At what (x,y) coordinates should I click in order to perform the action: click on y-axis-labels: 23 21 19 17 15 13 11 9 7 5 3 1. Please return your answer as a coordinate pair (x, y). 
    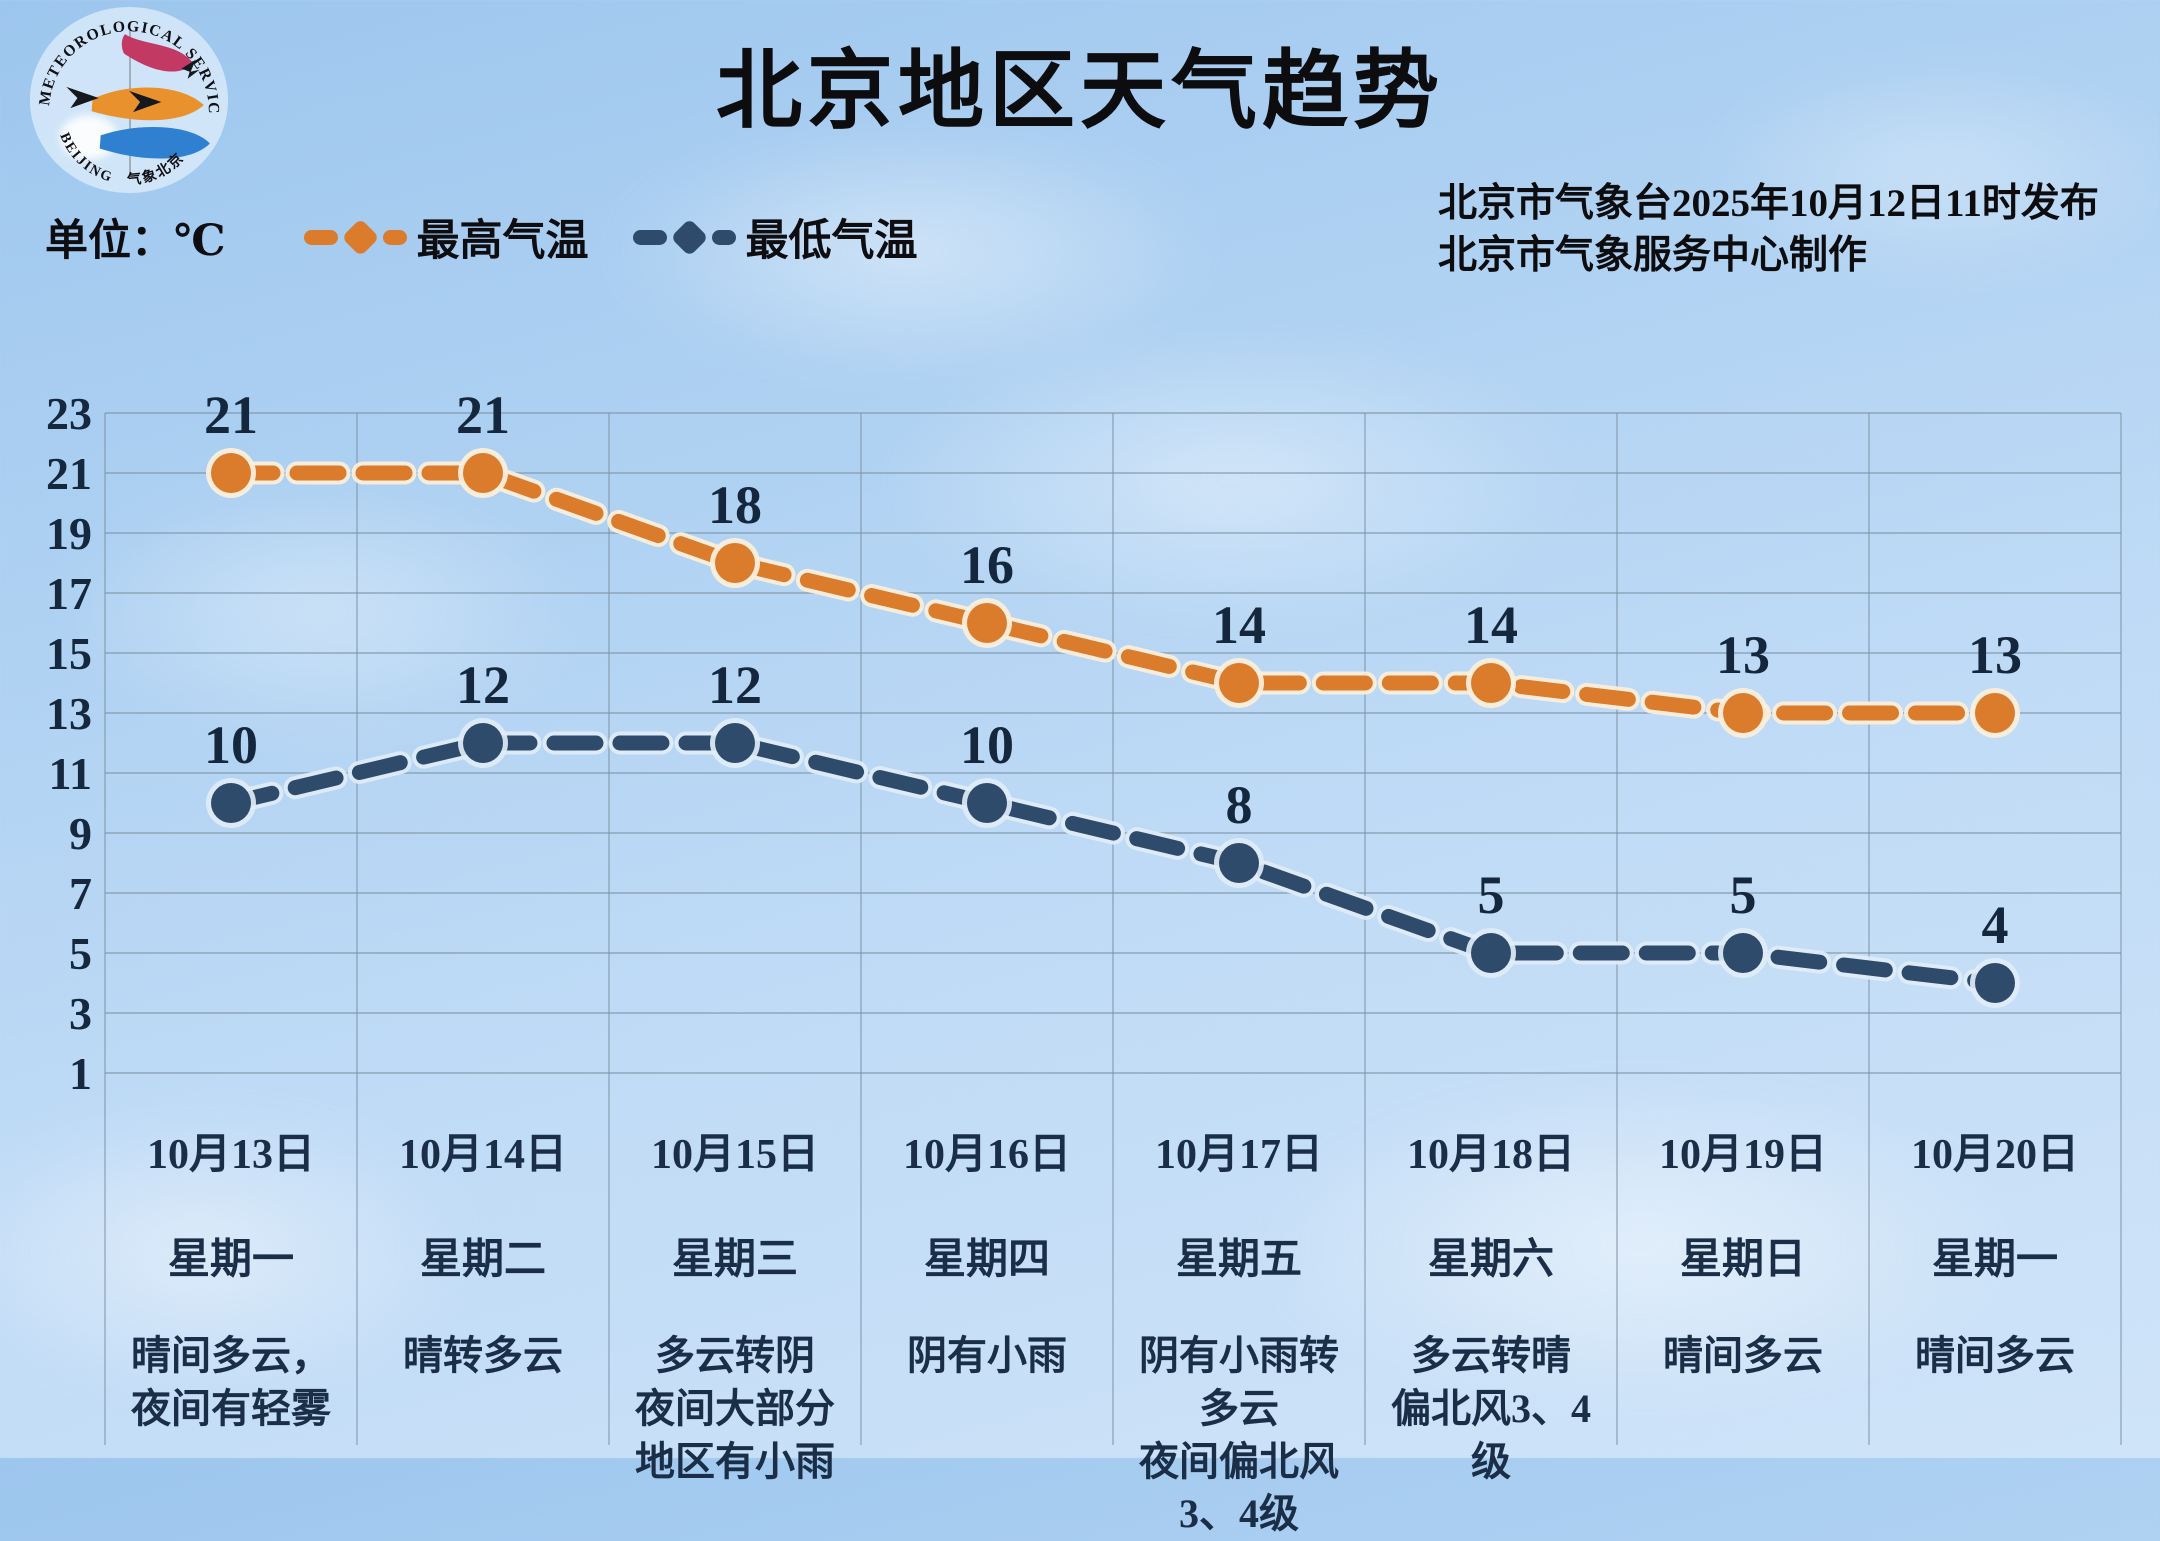
    Looking at the image, I should click on (69, 743).